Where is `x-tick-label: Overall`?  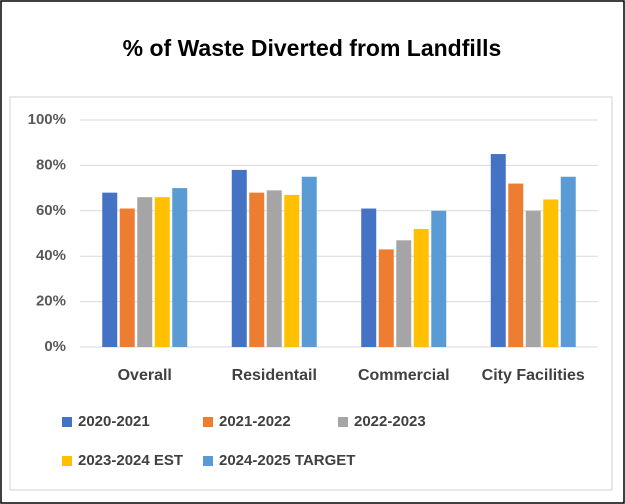 x-tick-label: Overall is located at coordinates (145, 375).